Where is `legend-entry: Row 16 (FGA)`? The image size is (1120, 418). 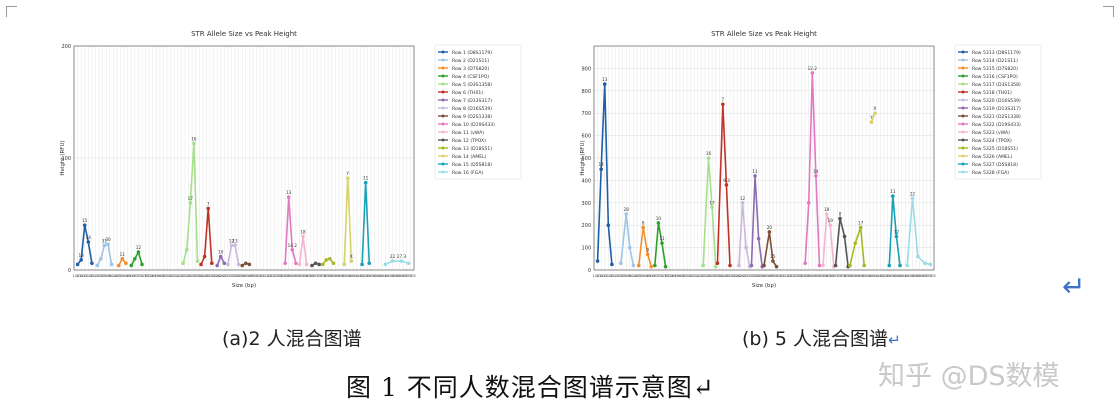 legend-entry: Row 16 (FGA) is located at coordinates (467, 173).